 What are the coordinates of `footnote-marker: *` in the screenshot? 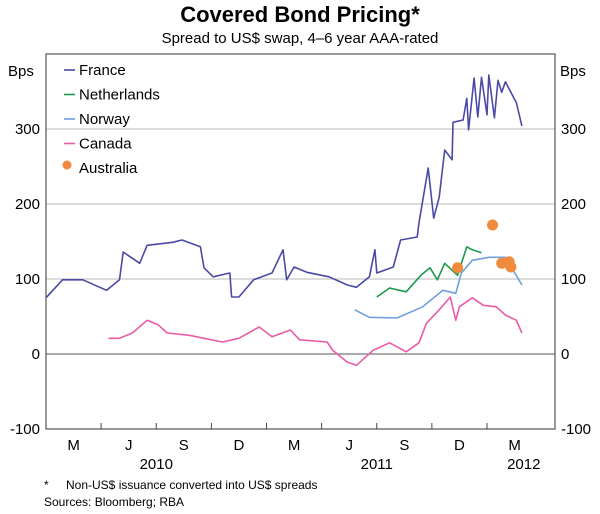 It's located at (46, 485).